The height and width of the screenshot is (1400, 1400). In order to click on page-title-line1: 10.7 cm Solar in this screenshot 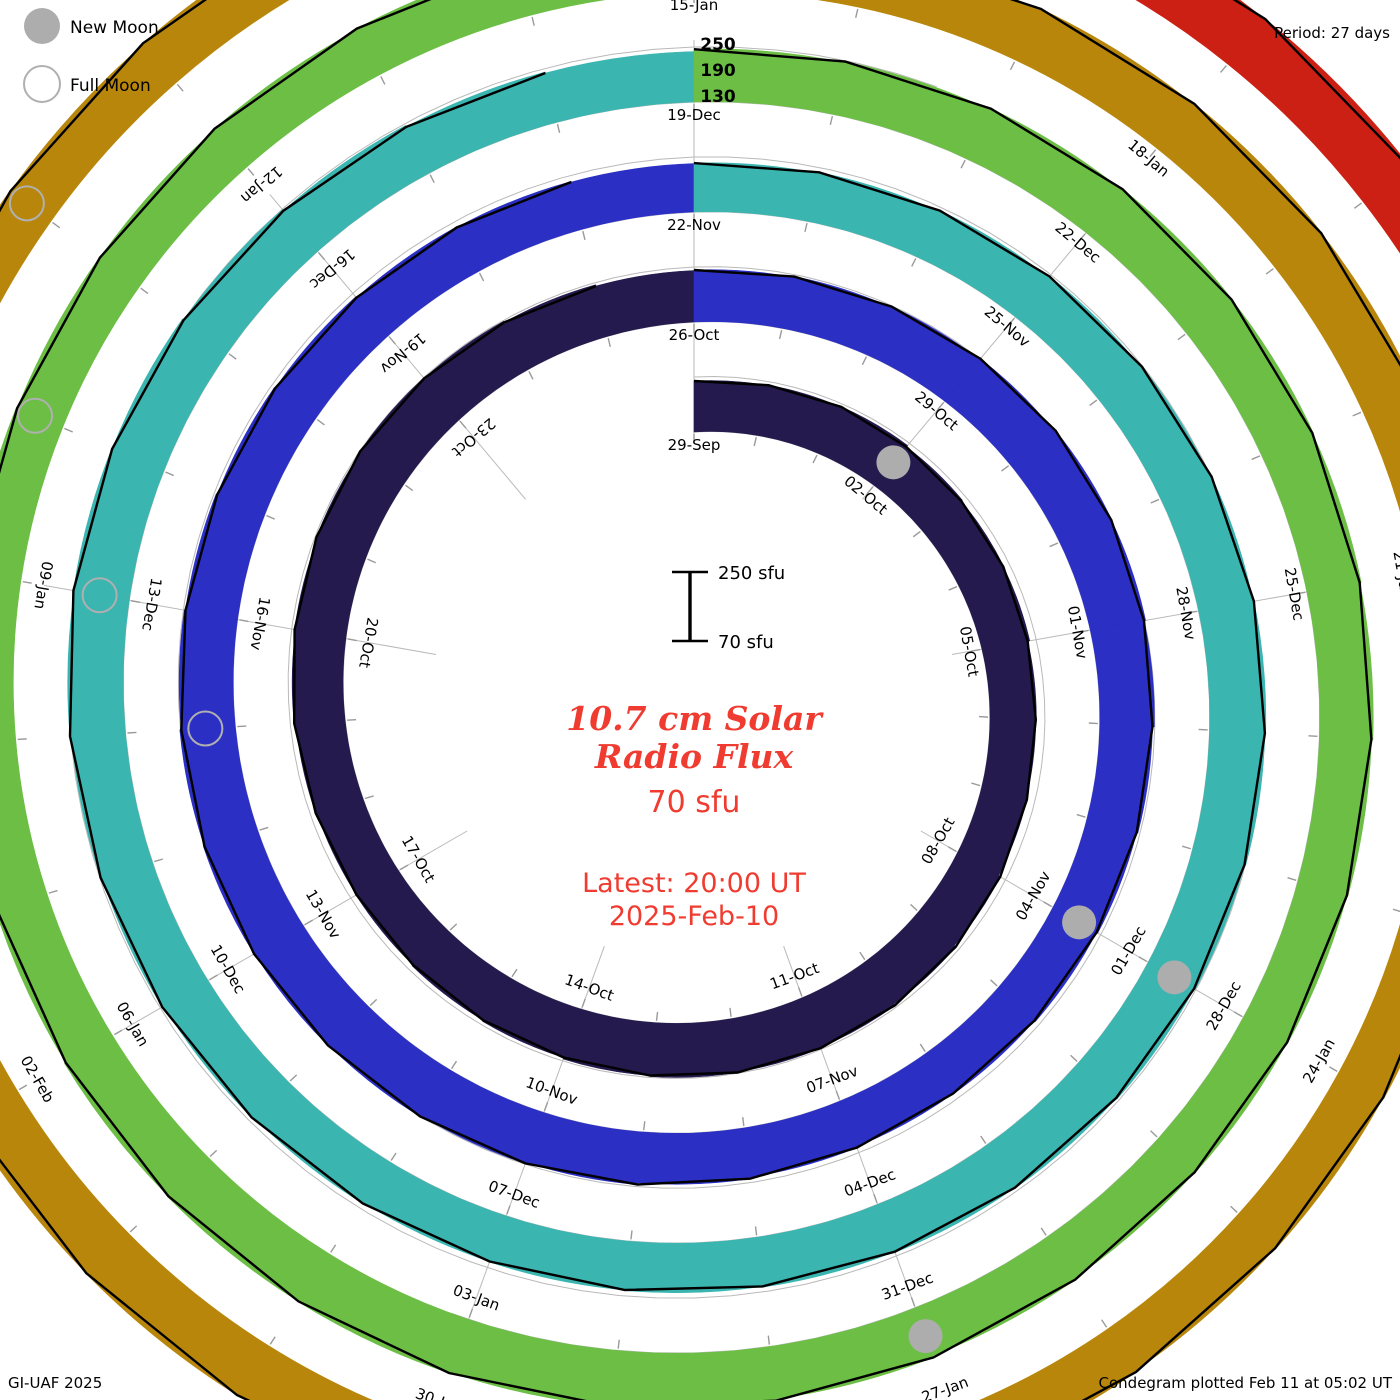, I will do `click(695, 718)`.